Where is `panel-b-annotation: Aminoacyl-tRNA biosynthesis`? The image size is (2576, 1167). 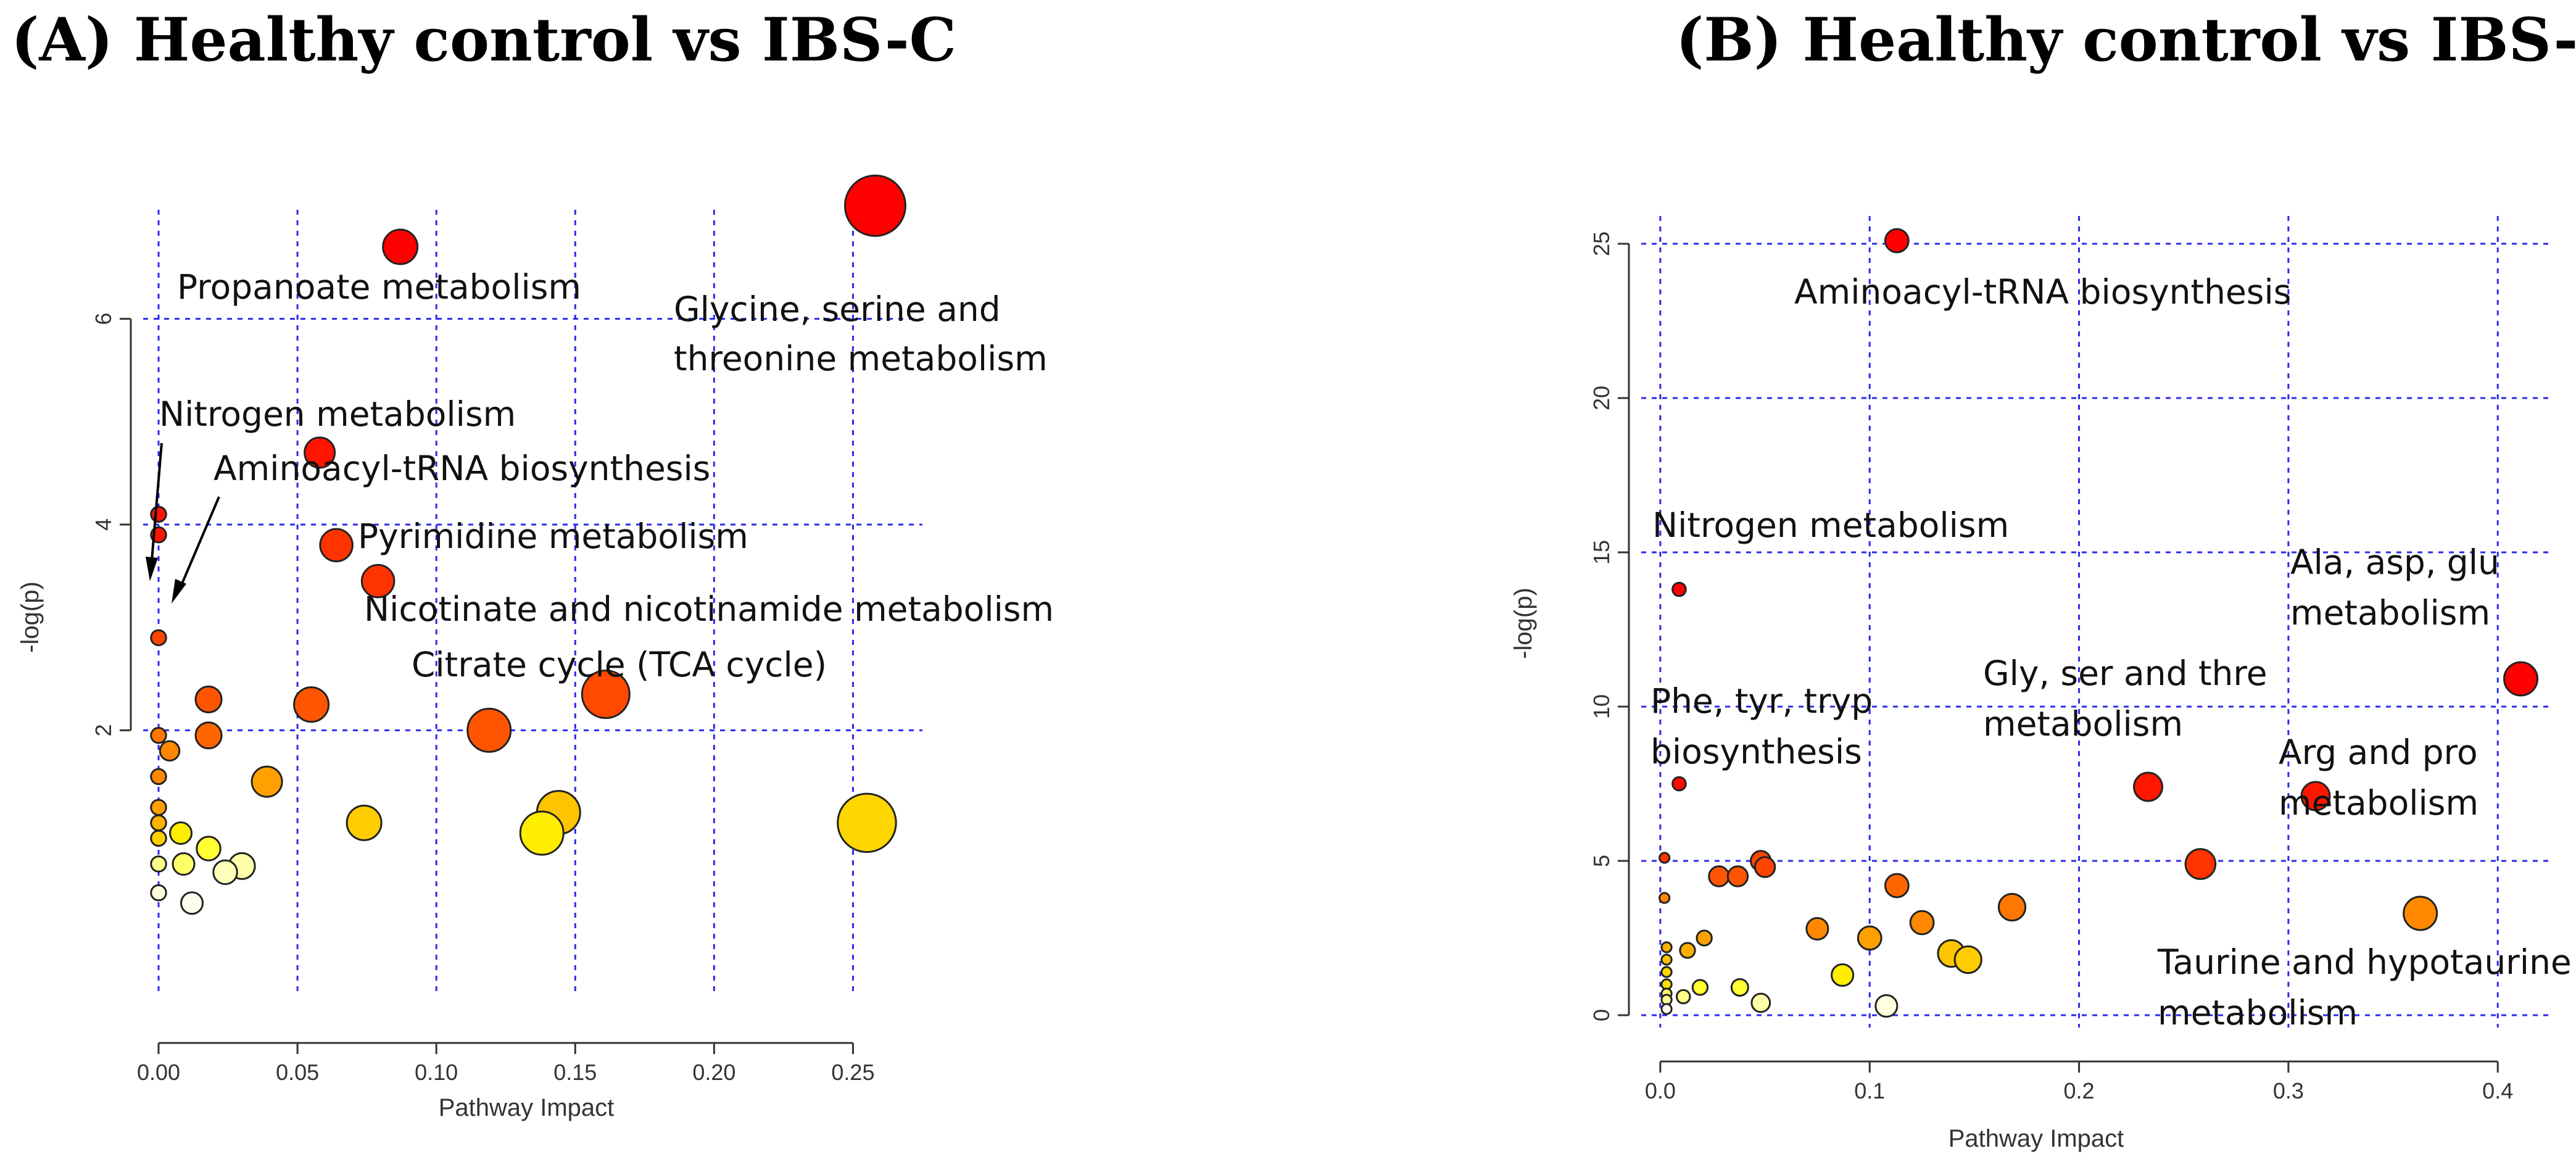
panel-b-annotation: Aminoacyl-tRNA biosynthesis is located at coordinates (2042, 292).